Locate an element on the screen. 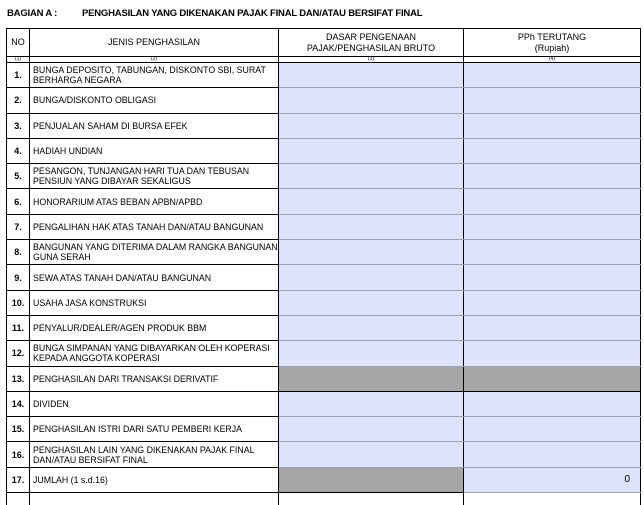 The image size is (644, 505). row-label: JUMLAH (1 s.d.16) is located at coordinates (154, 480).